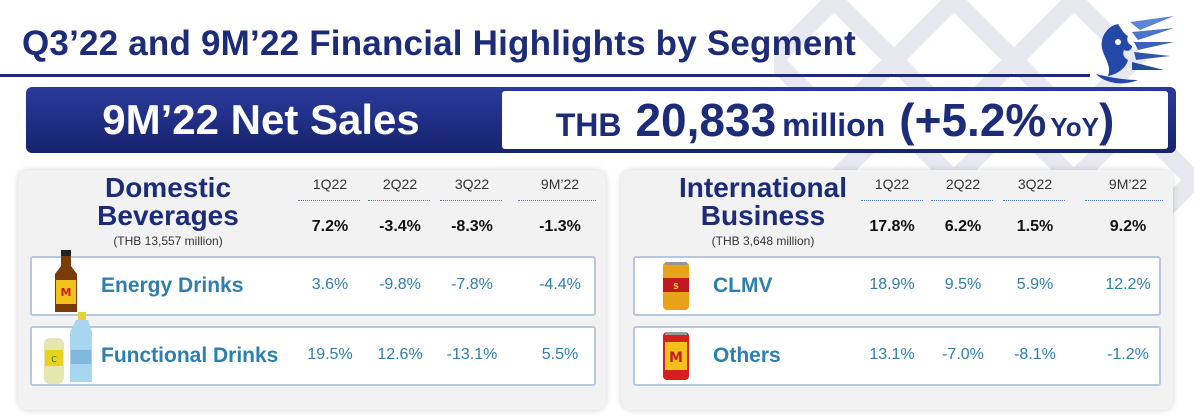 This screenshot has width=1194, height=420. Describe the element at coordinates (68, 348) in the screenshot. I see `functional-drink-bottles-icon: C` at that location.